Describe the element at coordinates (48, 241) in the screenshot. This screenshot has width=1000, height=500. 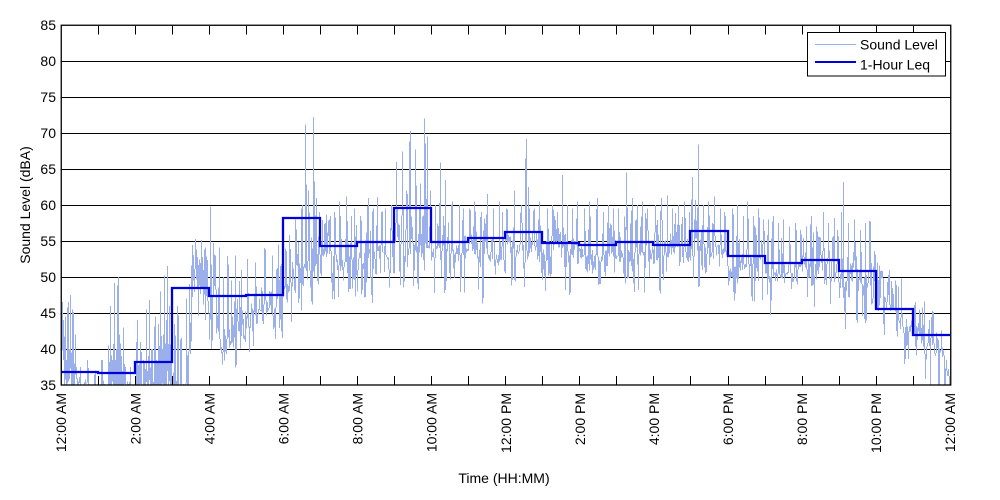
I see `svg-text: 55` at that location.